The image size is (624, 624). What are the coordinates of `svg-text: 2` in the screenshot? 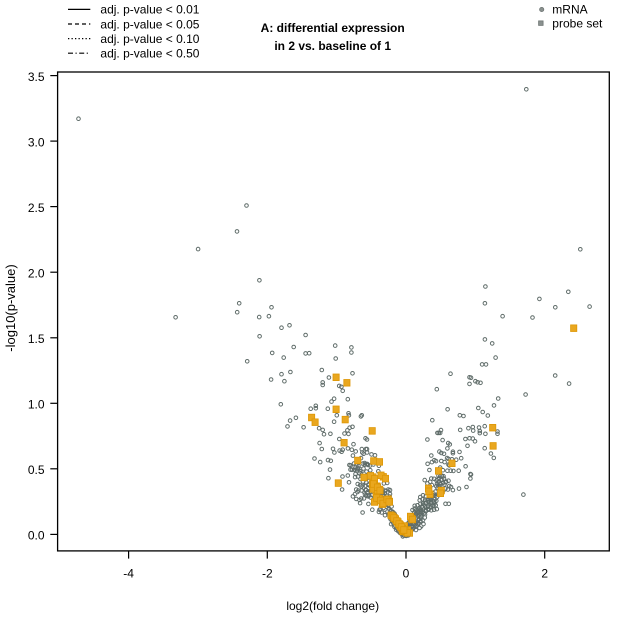 It's located at (544, 573).